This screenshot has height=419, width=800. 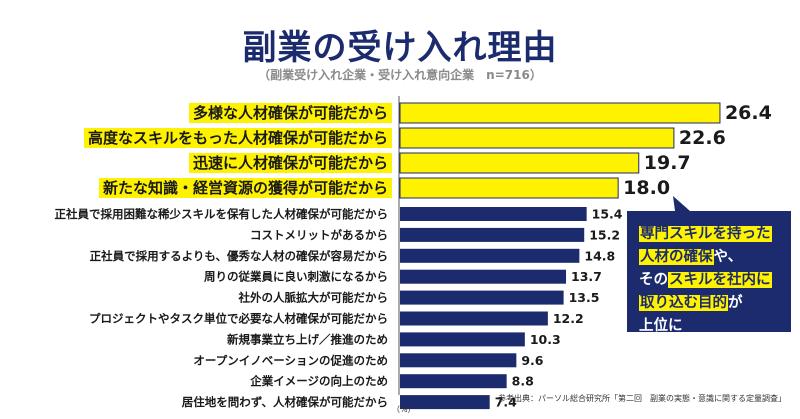 What do you see at coordinates (313, 298) in the screenshot?
I see `category-label-9: 社外の人脈拡大が可能だから` at bounding box center [313, 298].